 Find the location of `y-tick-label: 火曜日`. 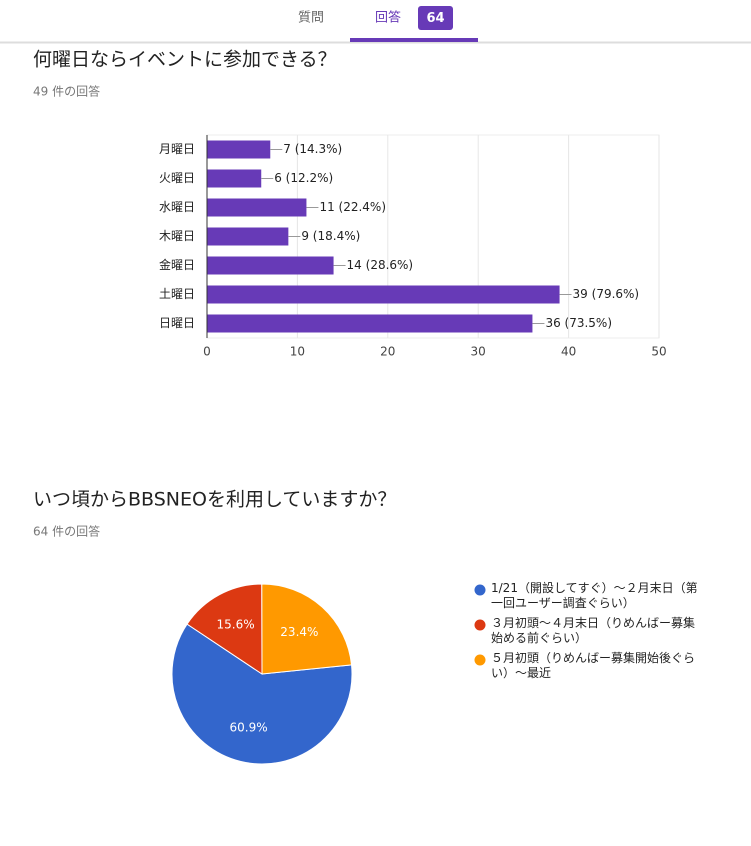

y-tick-label: 火曜日 is located at coordinates (177, 178).